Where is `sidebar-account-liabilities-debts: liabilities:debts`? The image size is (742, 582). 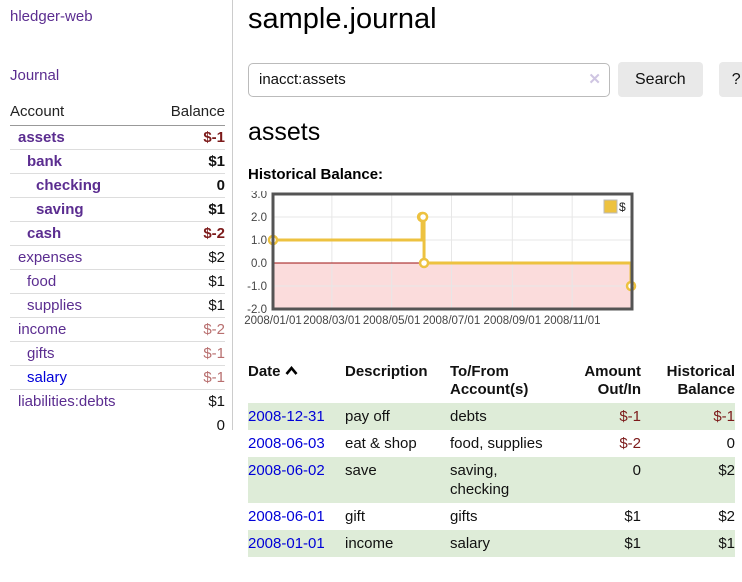
sidebar-account-liabilities-debts: liabilities:debts is located at coordinates (67, 401).